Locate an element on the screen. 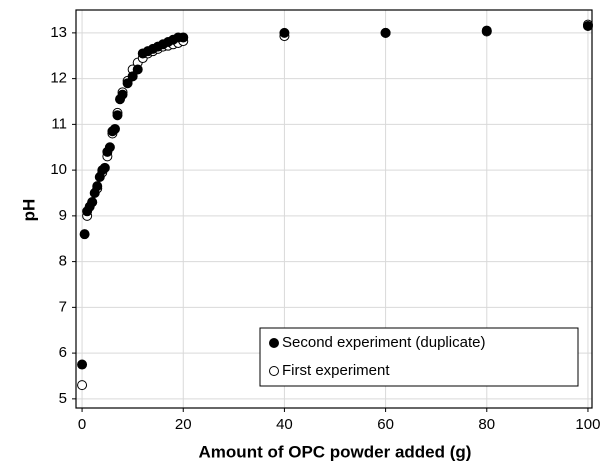 Image resolution: width=612 pixels, height=468 pixels. x-tick-label: 40 is located at coordinates (284, 424).